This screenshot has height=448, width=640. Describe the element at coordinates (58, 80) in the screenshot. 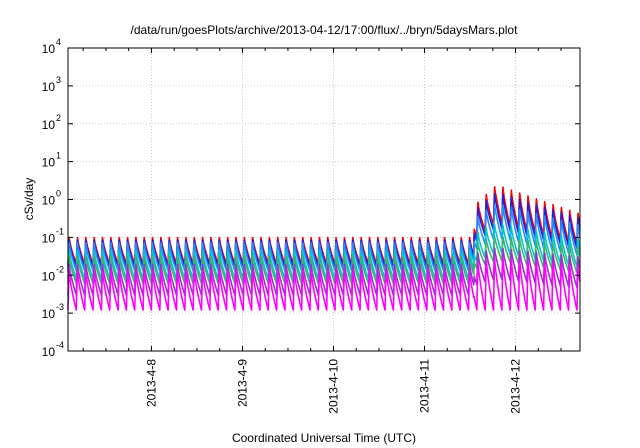

I see `y-tick-exponent: 3` at that location.